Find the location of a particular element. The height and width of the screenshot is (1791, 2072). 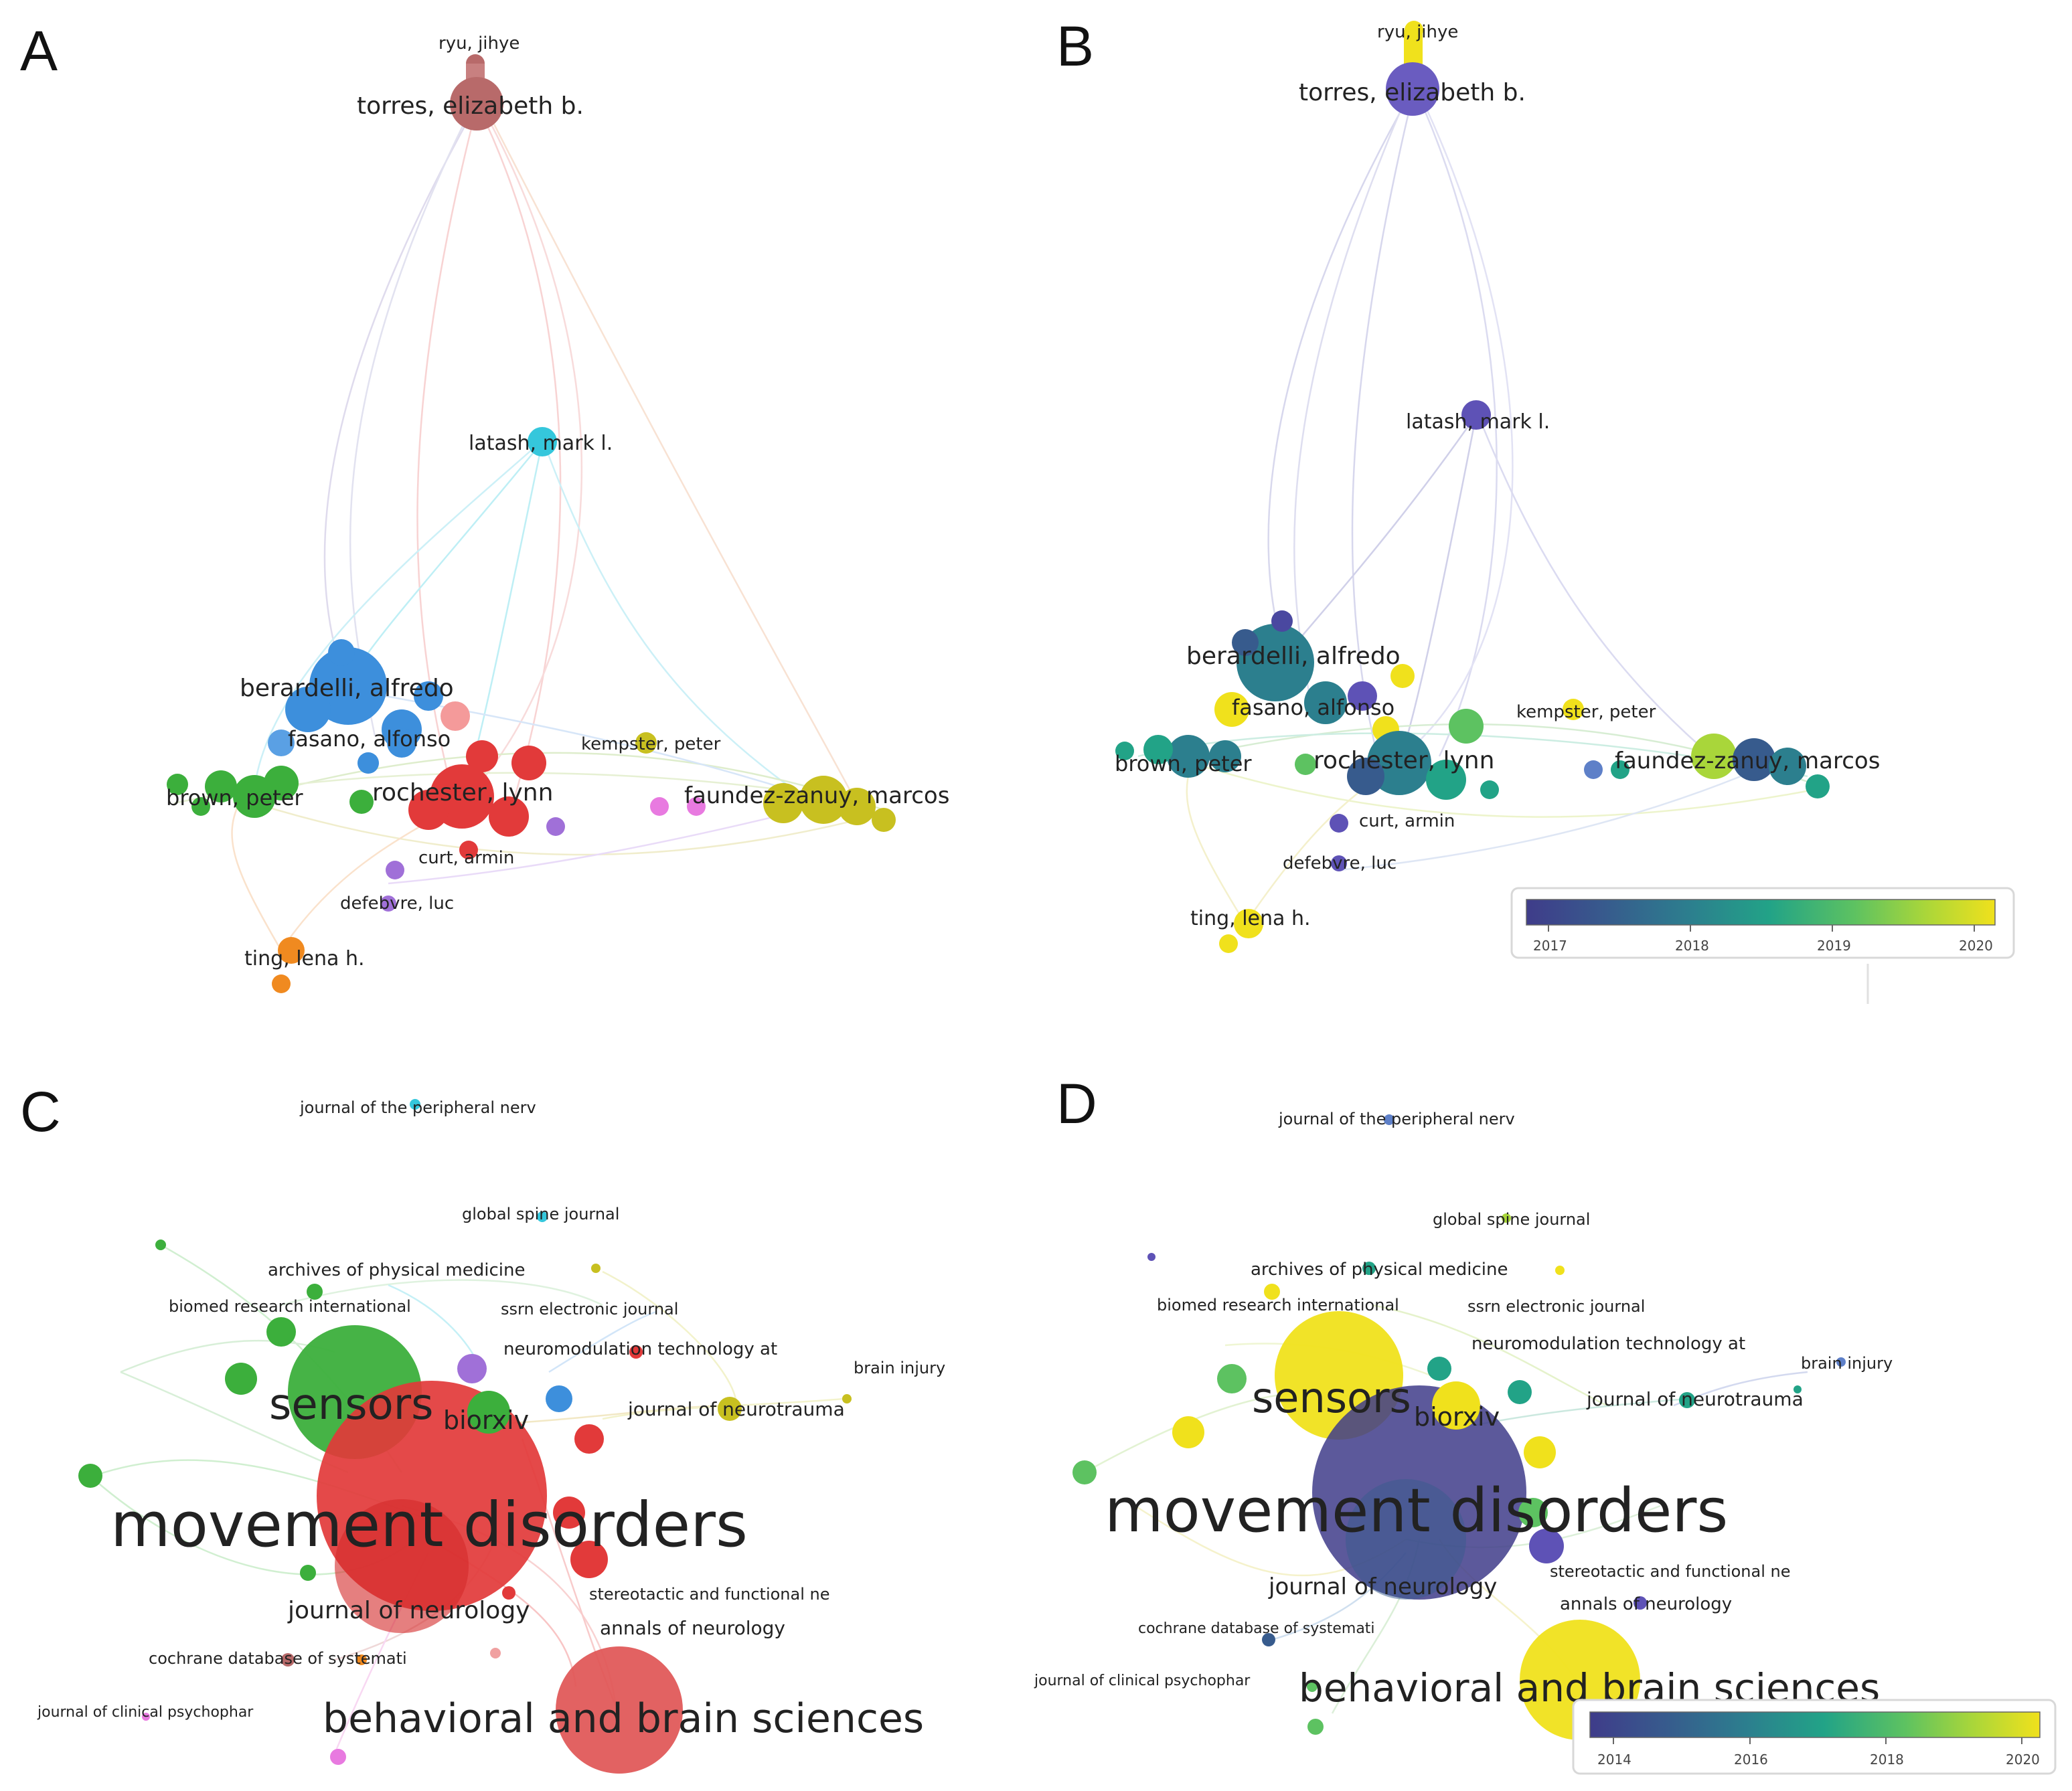

label-d-neurotrauma: journal of neurotrauma is located at coordinates (1695, 1399).